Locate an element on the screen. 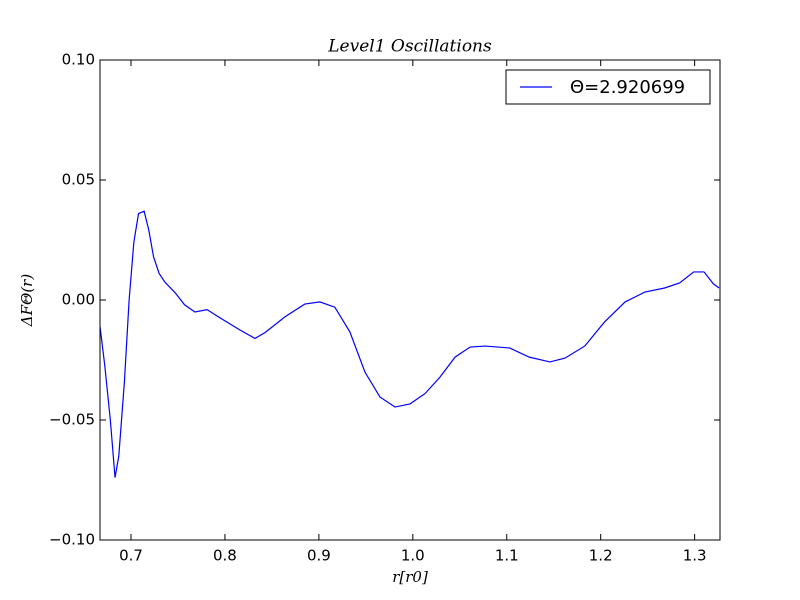 Image resolution: width=800 pixels, height=600 pixels. y-tick-label: −0.05 is located at coordinates (72, 420).